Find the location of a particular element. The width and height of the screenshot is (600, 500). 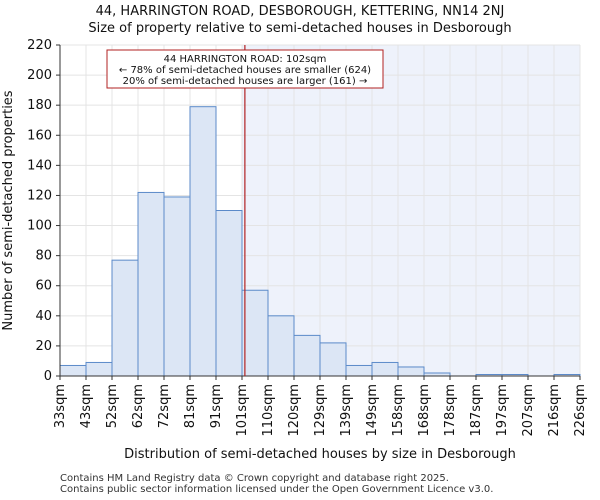

x-tick-label: 168sqm is located at coordinates (424, 410).